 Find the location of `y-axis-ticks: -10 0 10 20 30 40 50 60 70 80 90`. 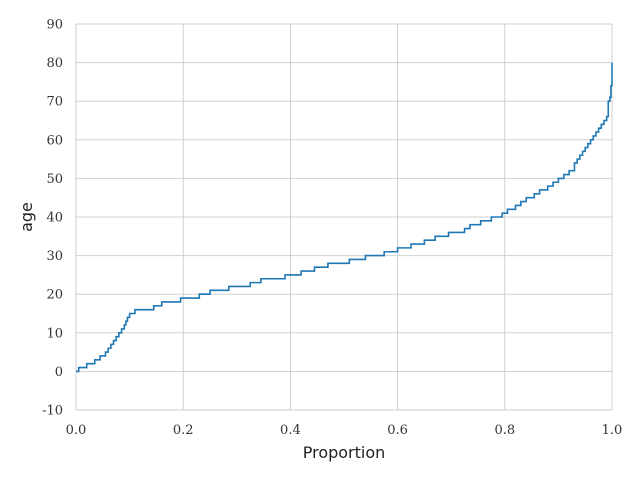

y-axis-ticks: -10 0 10 20 30 40 50 60 70 80 90 is located at coordinates (52, 218).